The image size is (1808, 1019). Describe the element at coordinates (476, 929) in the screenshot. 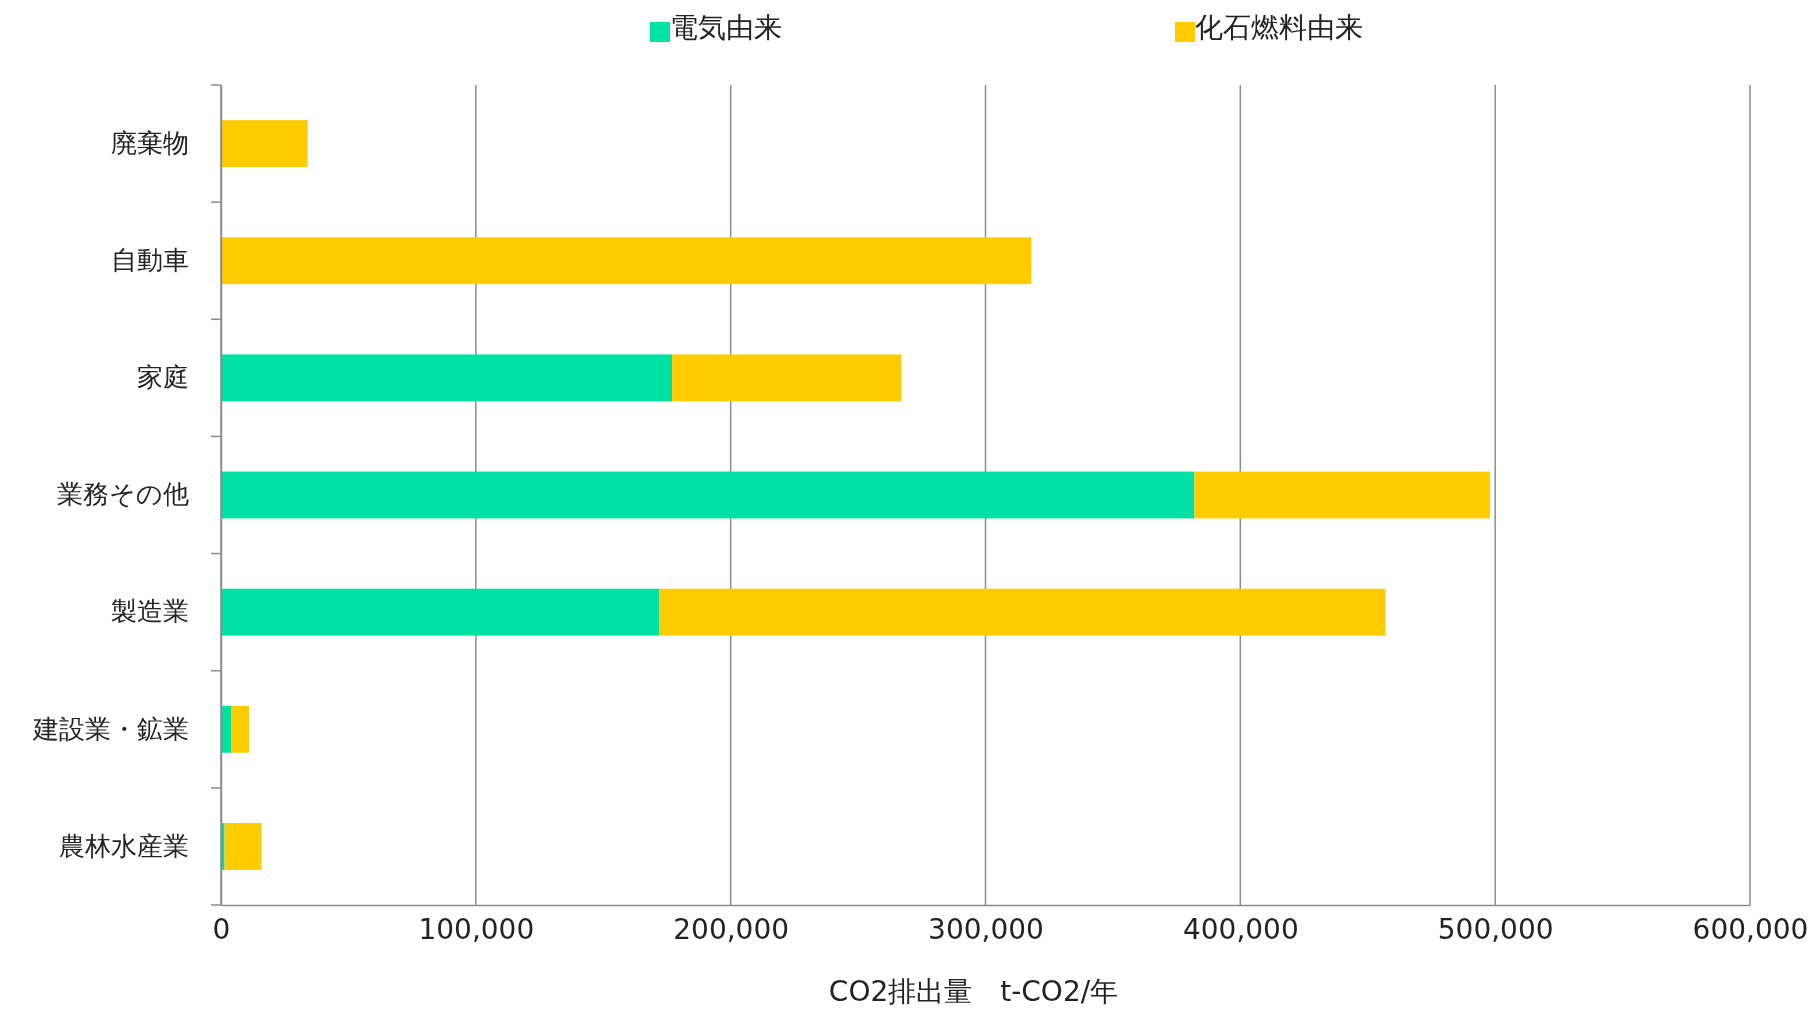

I see `x-tick-label: 100,000` at that location.